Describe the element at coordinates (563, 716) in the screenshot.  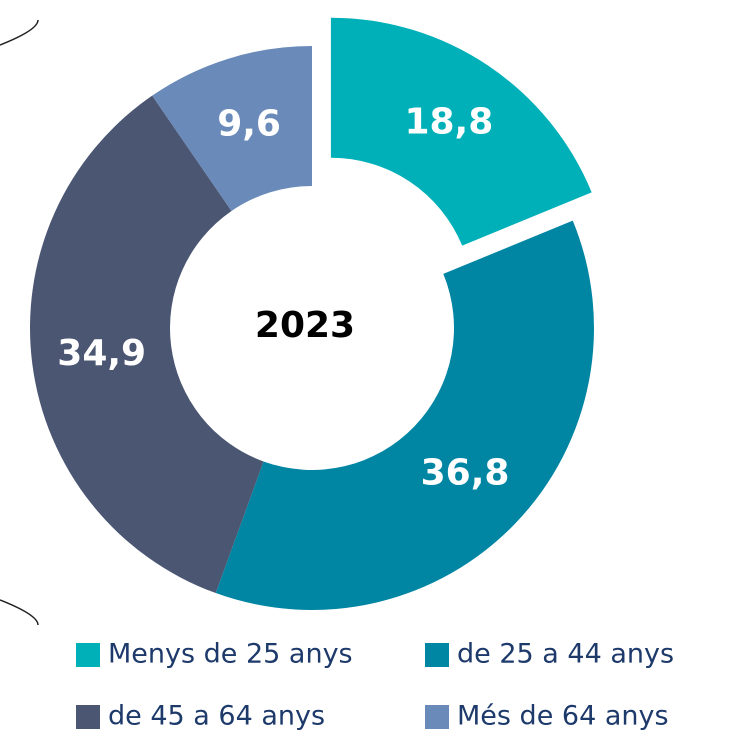
I see `legend-label: Més de 64 anys` at that location.